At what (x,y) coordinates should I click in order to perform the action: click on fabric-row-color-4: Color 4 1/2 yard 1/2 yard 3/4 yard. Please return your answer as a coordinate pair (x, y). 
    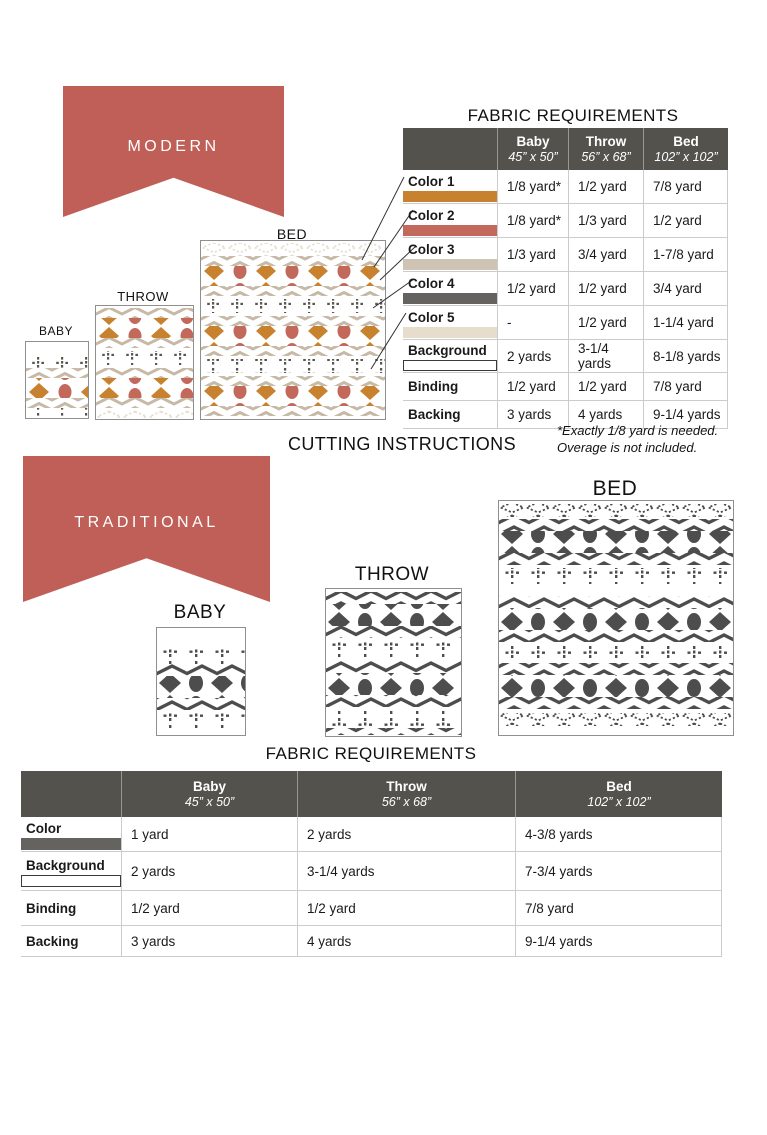
    Looking at the image, I should click on (565, 288).